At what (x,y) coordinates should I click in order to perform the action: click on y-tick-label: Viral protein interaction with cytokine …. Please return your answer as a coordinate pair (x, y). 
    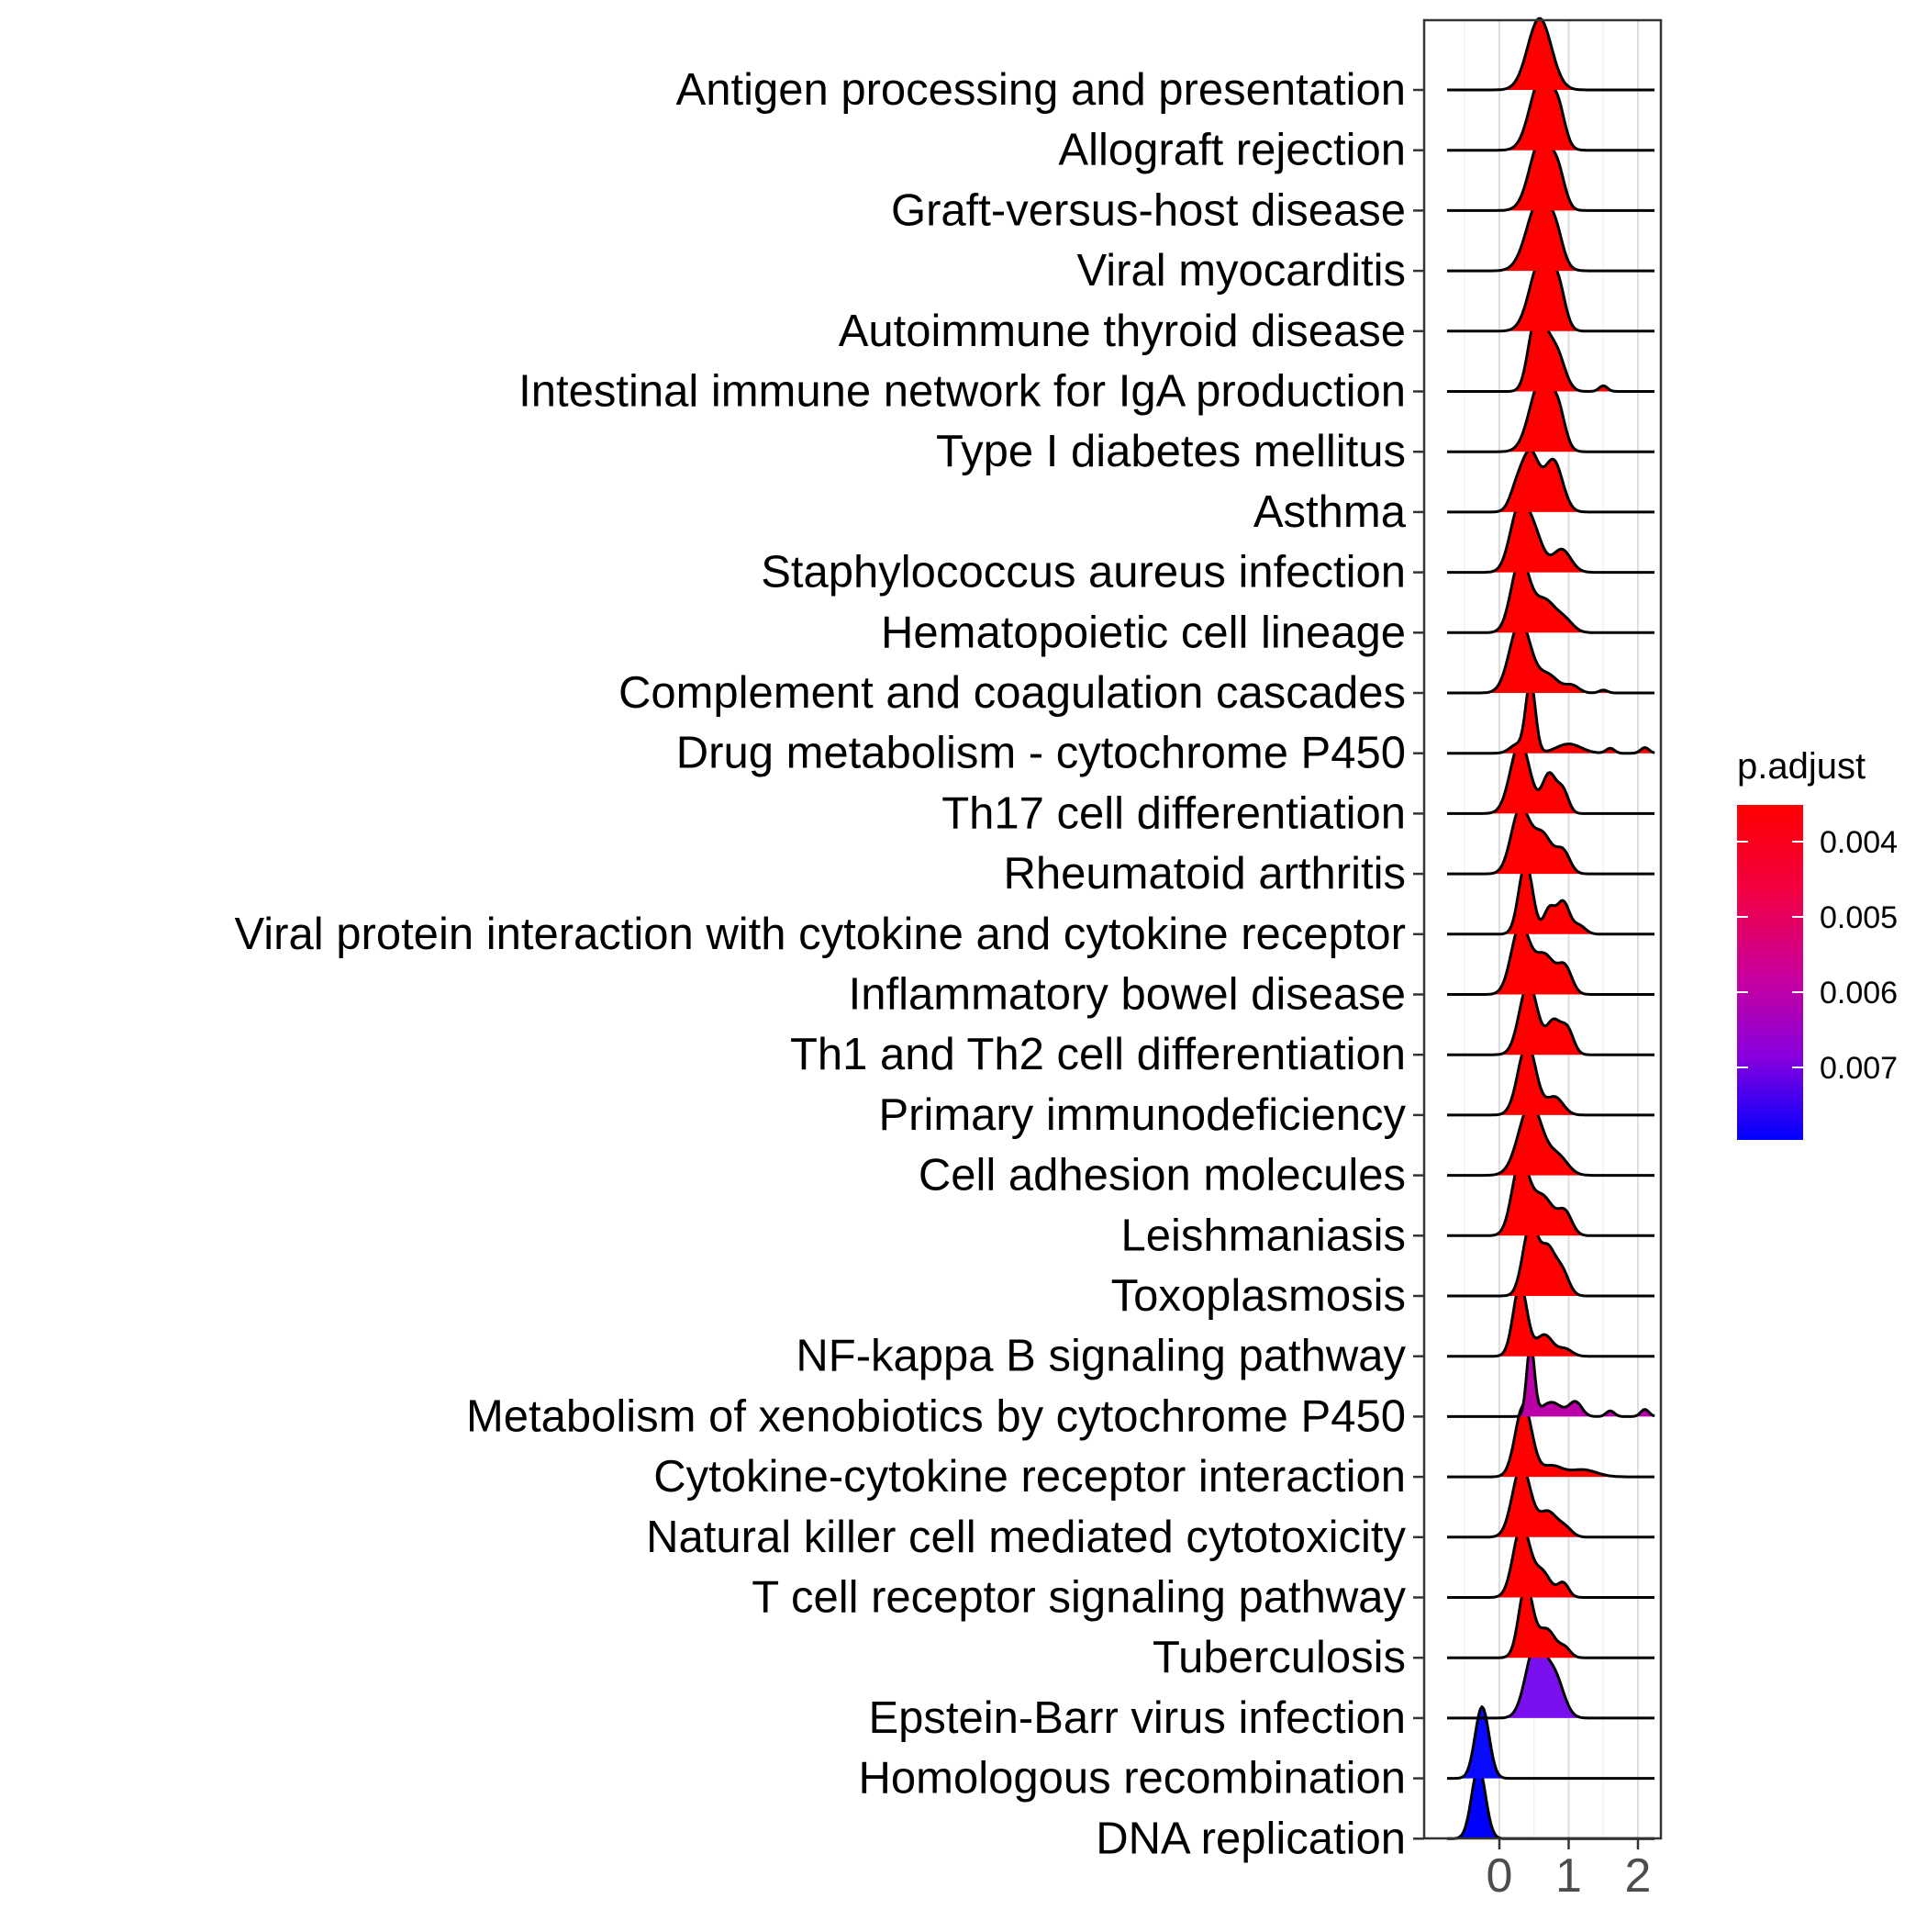
    Looking at the image, I should click on (821, 934).